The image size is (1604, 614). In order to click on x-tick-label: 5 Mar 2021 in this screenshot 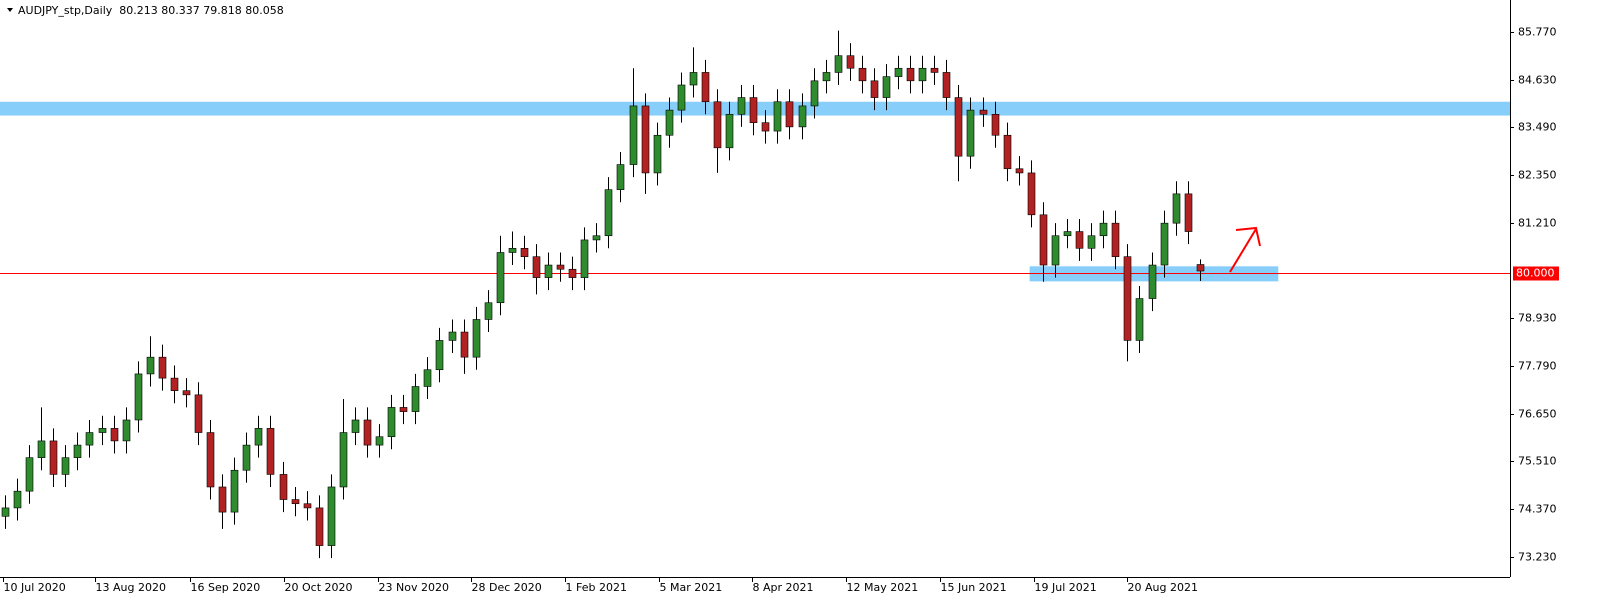, I will do `click(691, 587)`.